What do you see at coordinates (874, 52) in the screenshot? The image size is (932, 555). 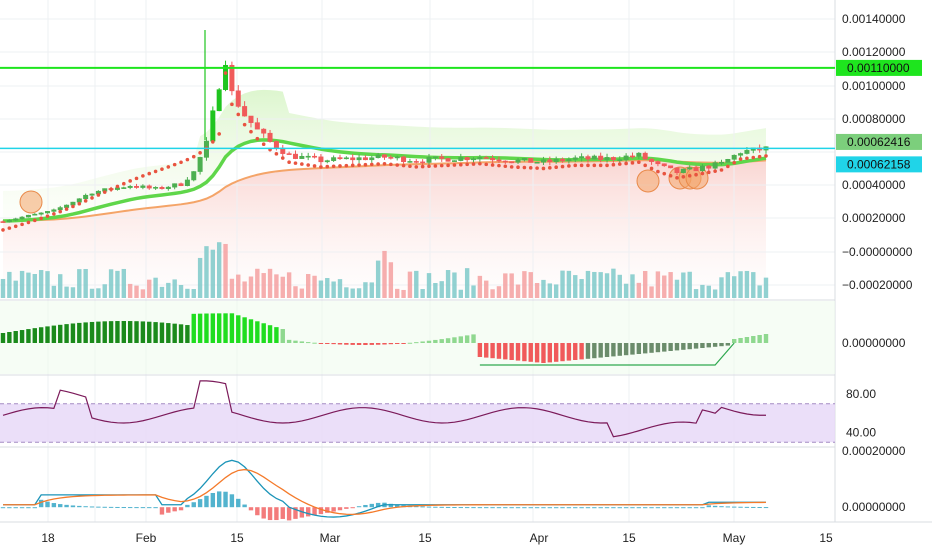 I see `price-tick-label-1: 0.00120000` at bounding box center [874, 52].